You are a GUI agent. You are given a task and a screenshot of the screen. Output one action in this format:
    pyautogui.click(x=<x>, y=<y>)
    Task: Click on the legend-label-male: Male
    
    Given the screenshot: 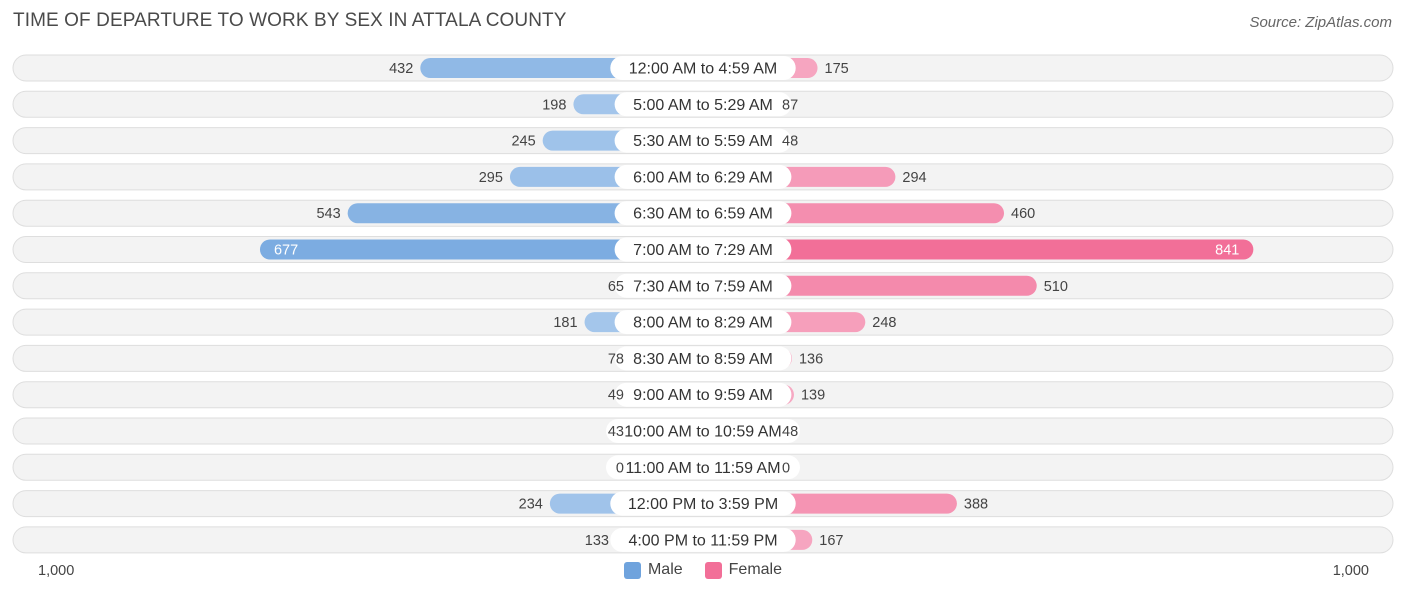 What is the action you would take?
    pyautogui.click(x=665, y=569)
    